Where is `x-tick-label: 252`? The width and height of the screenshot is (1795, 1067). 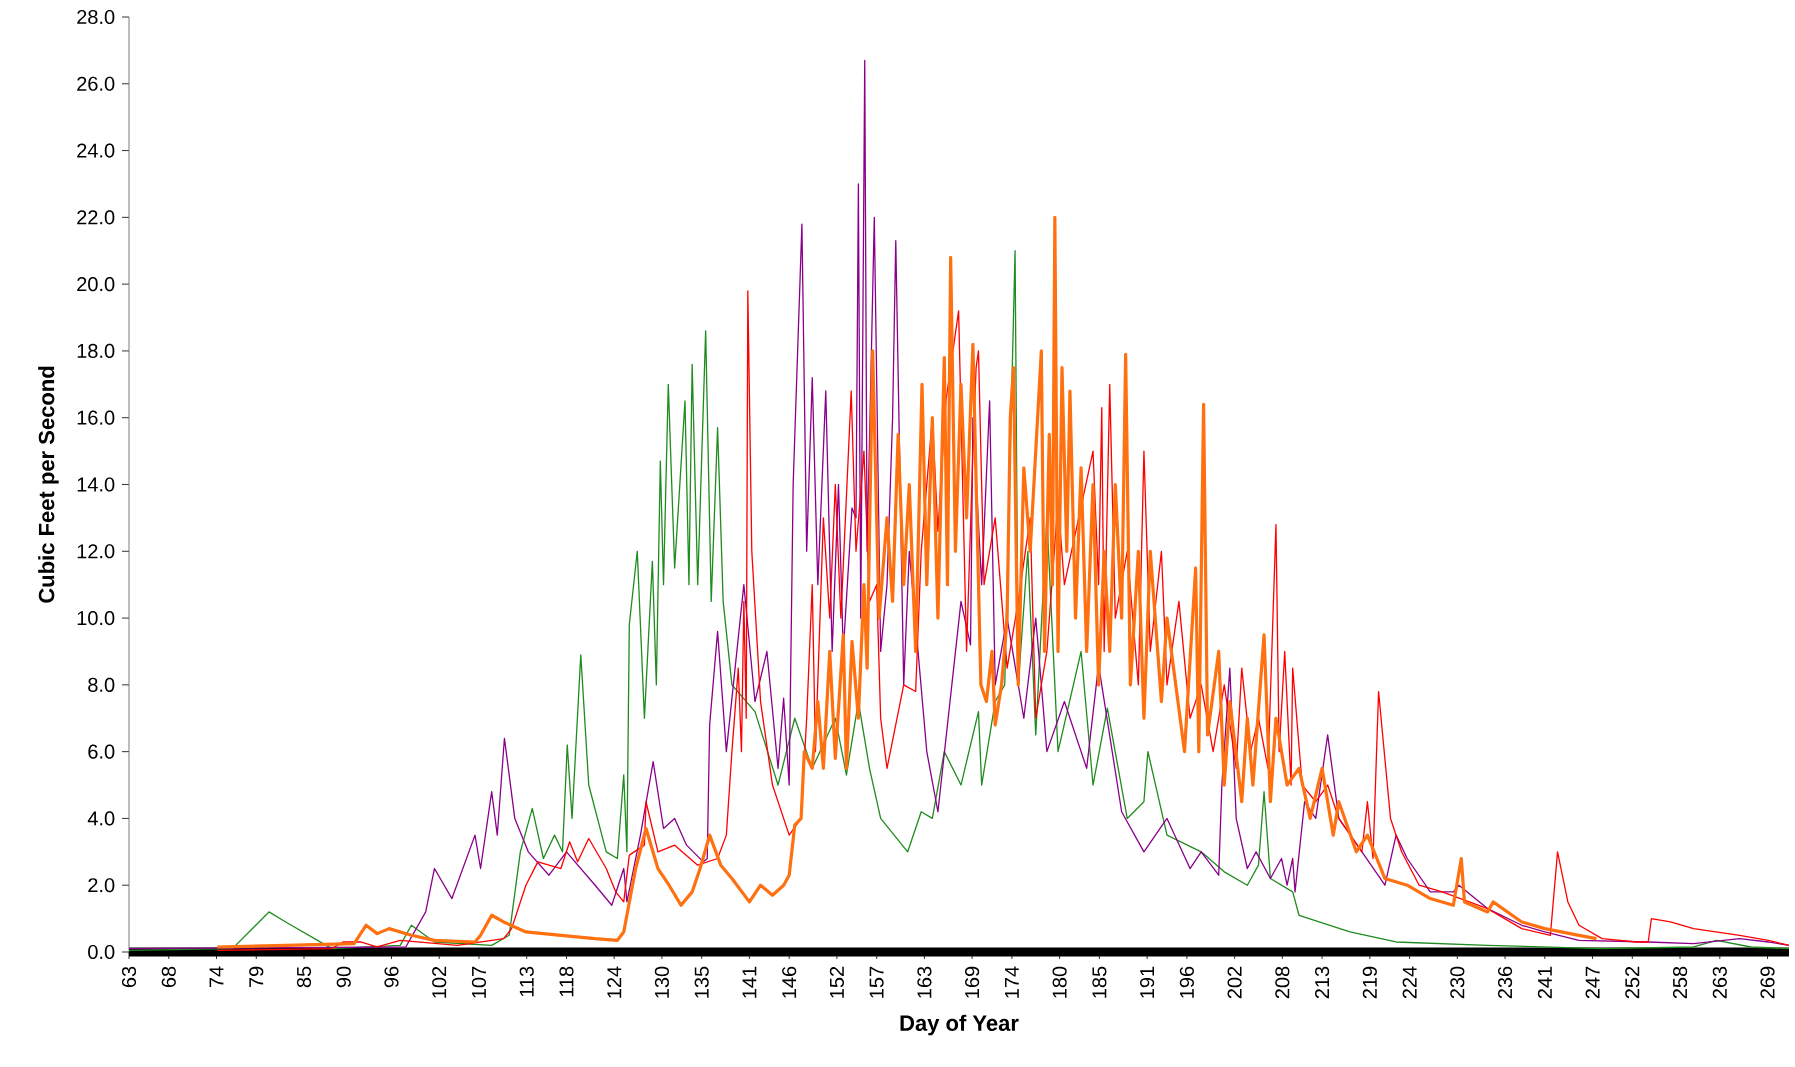 x-tick-label: 252 is located at coordinates (1632, 982).